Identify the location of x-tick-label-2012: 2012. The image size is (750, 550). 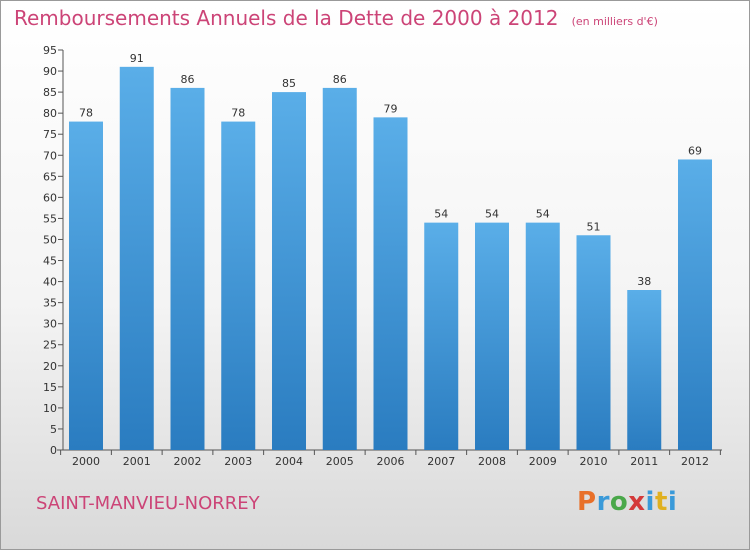
(695, 461).